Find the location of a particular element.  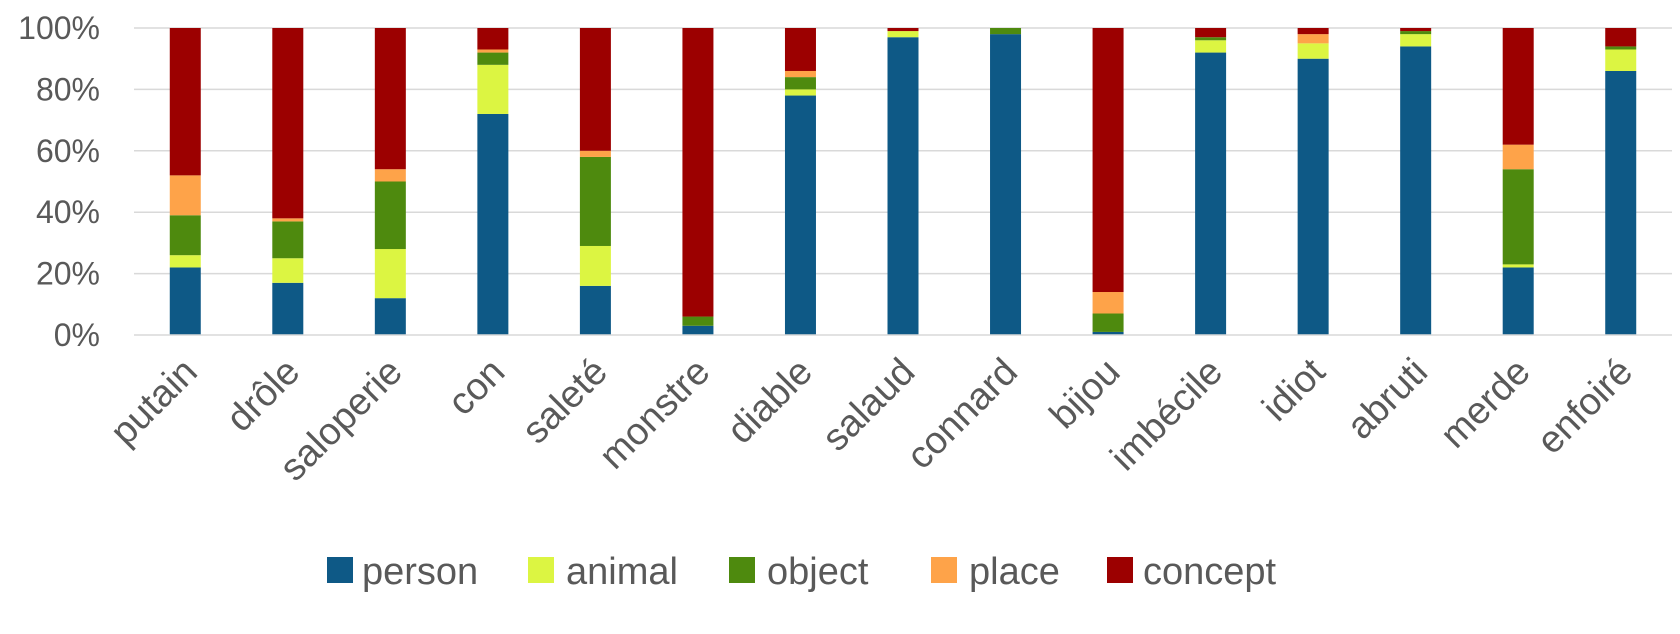

x-tick-label: enfoiré is located at coordinates (1585, 407).